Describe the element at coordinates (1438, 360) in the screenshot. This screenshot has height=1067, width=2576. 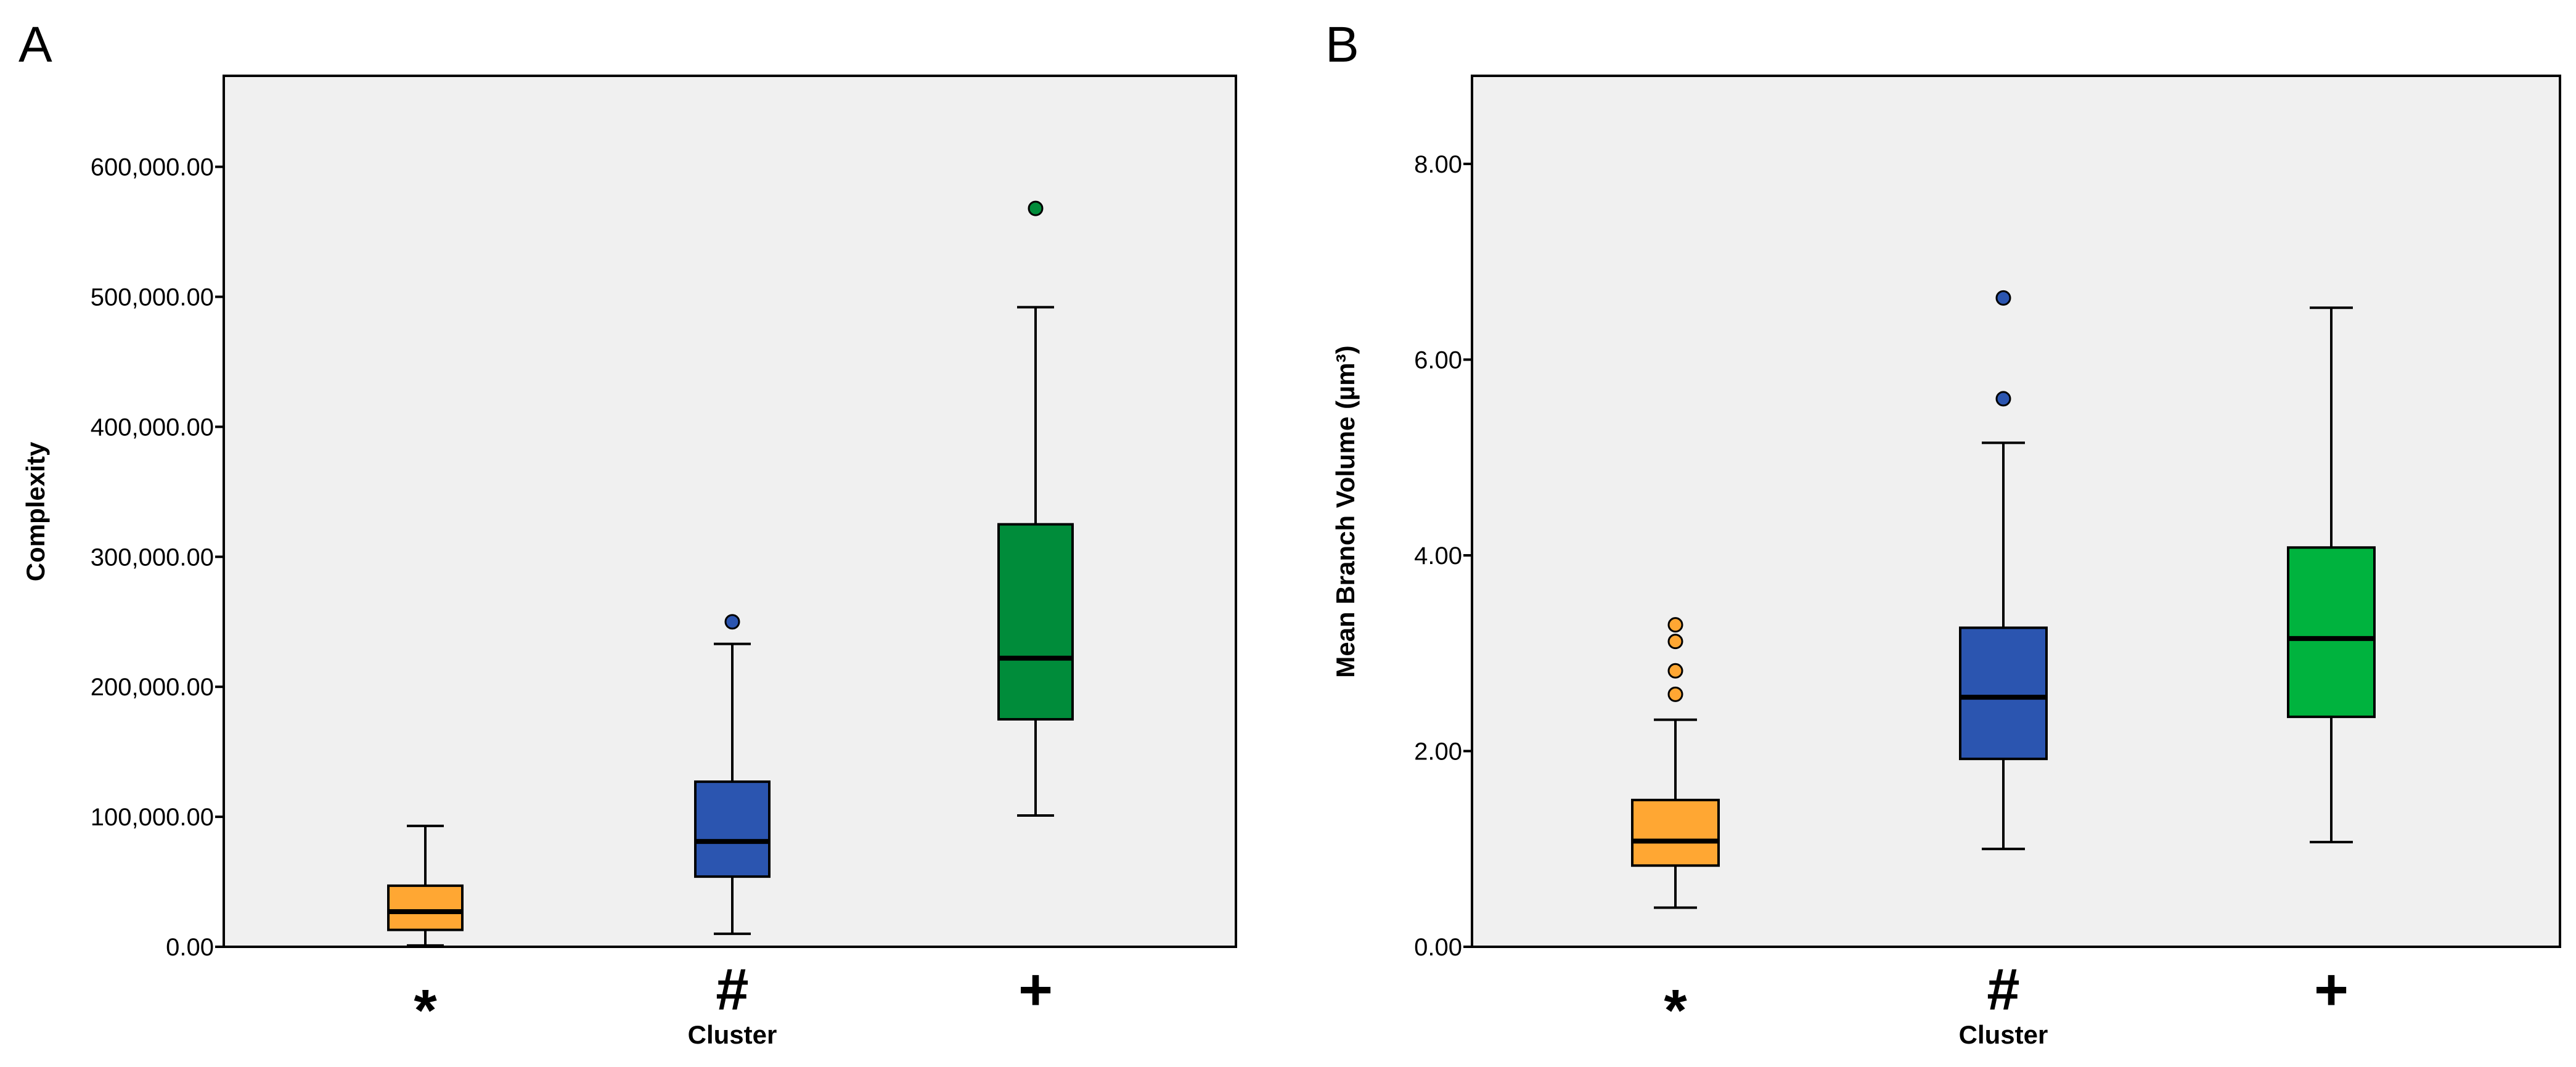
I see `y-tick-label: 6.00` at that location.